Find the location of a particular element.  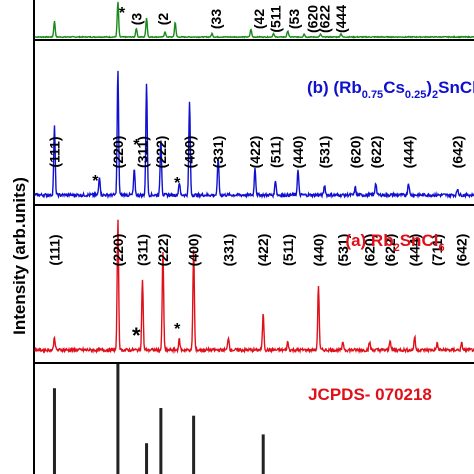

peak-label-c: (2 is located at coordinates (163, 19).